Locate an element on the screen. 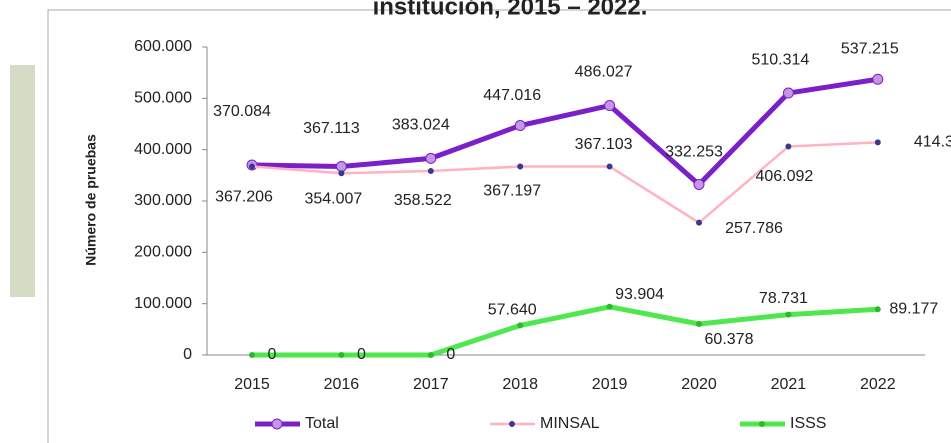  legend-label: Total is located at coordinates (322, 423).